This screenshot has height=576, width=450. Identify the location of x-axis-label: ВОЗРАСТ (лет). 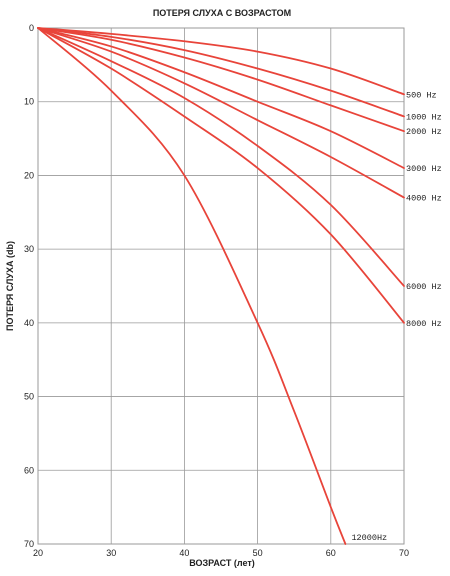
(222, 563).